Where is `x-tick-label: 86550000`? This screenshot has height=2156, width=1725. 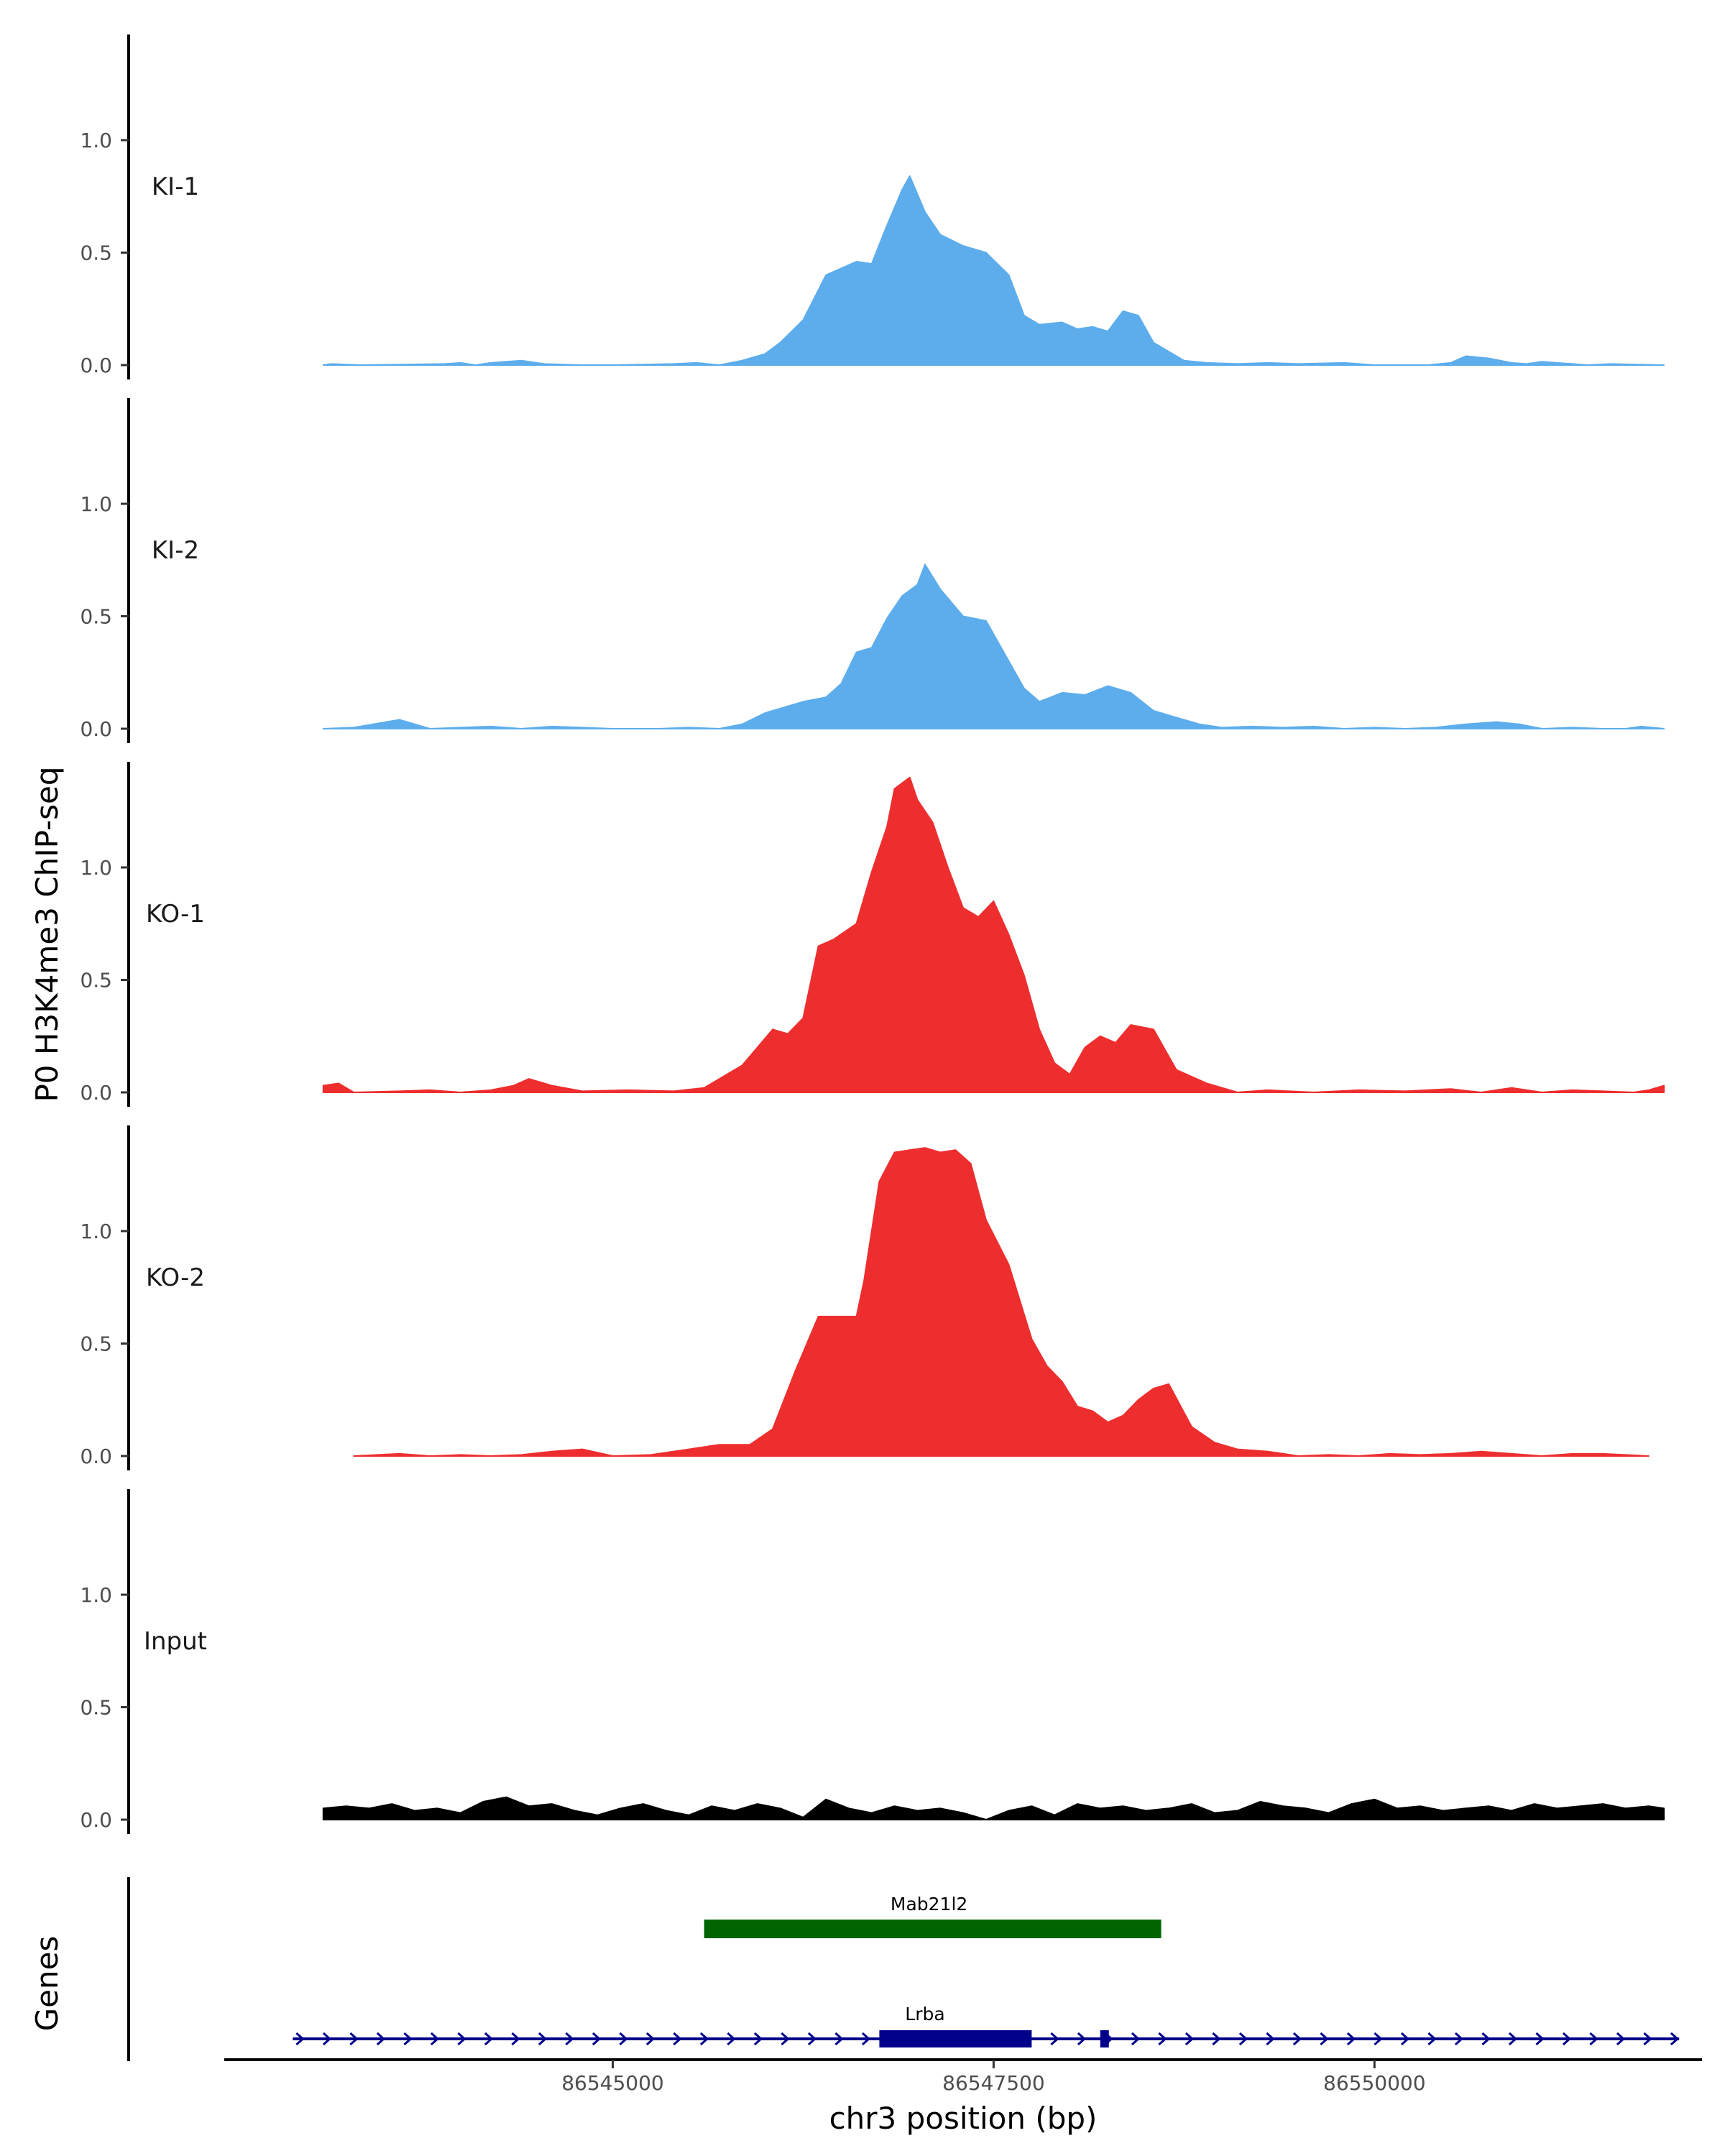 x-tick-label: 86550000 is located at coordinates (1374, 2083).